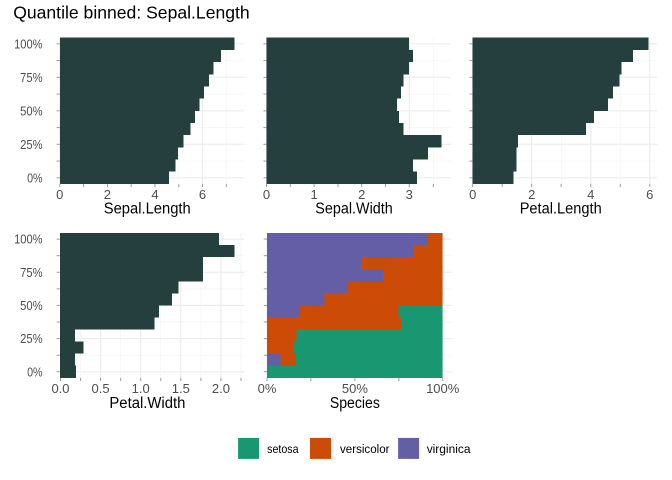 The height and width of the screenshot is (480, 672). Describe the element at coordinates (283, 449) in the screenshot. I see `svg-text: setosa` at that location.